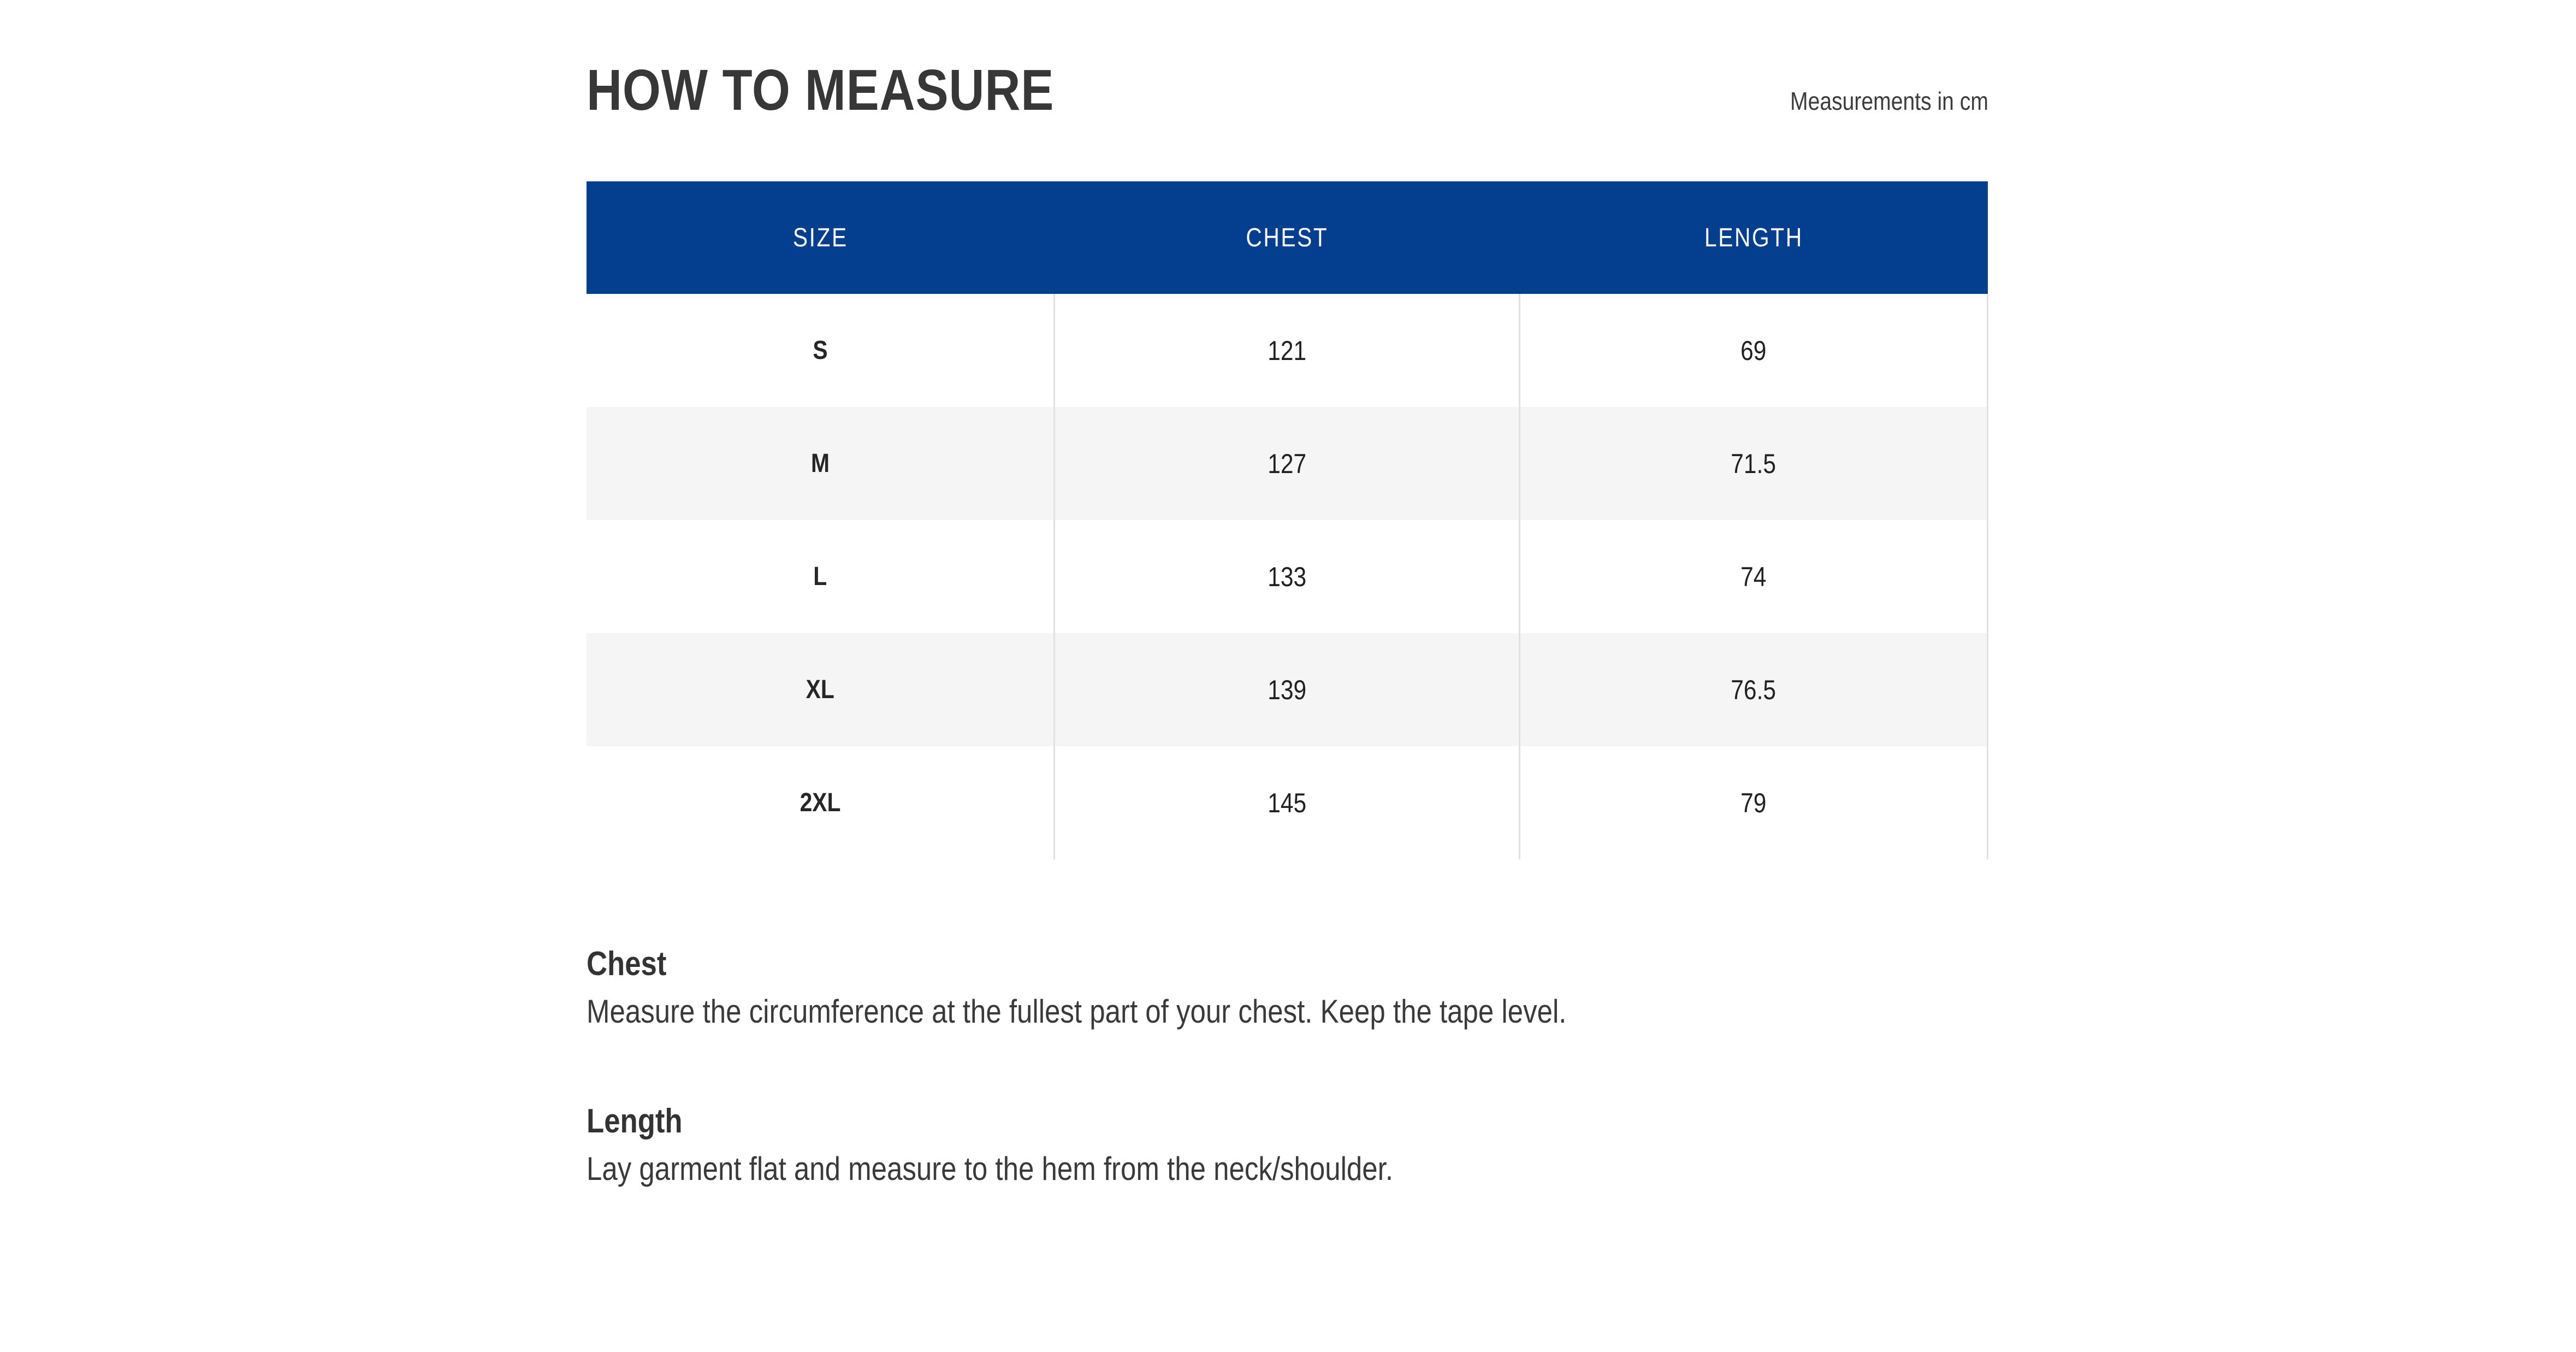  Describe the element at coordinates (821, 90) in the screenshot. I see `page-title-text: HOW TO MEASURE` at that location.